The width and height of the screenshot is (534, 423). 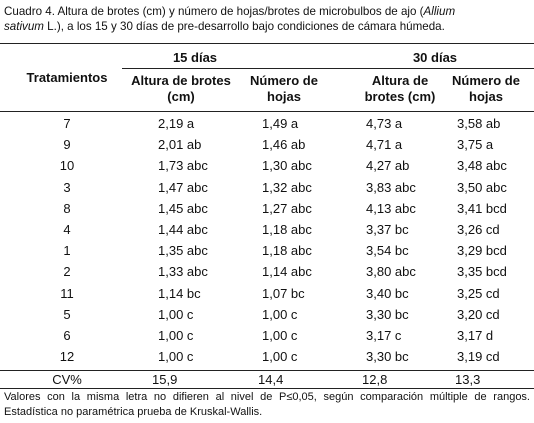 I want to click on cv-value: 15,9, so click(x=165, y=379).